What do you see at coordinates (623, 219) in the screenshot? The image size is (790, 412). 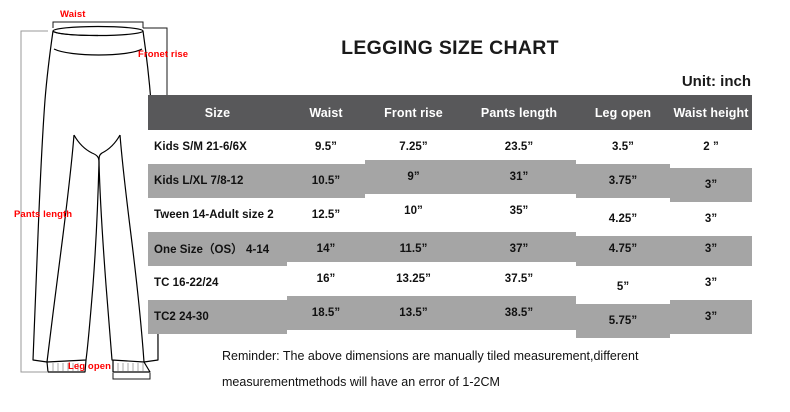 I see `cell-leg-open: 4.25”` at bounding box center [623, 219].